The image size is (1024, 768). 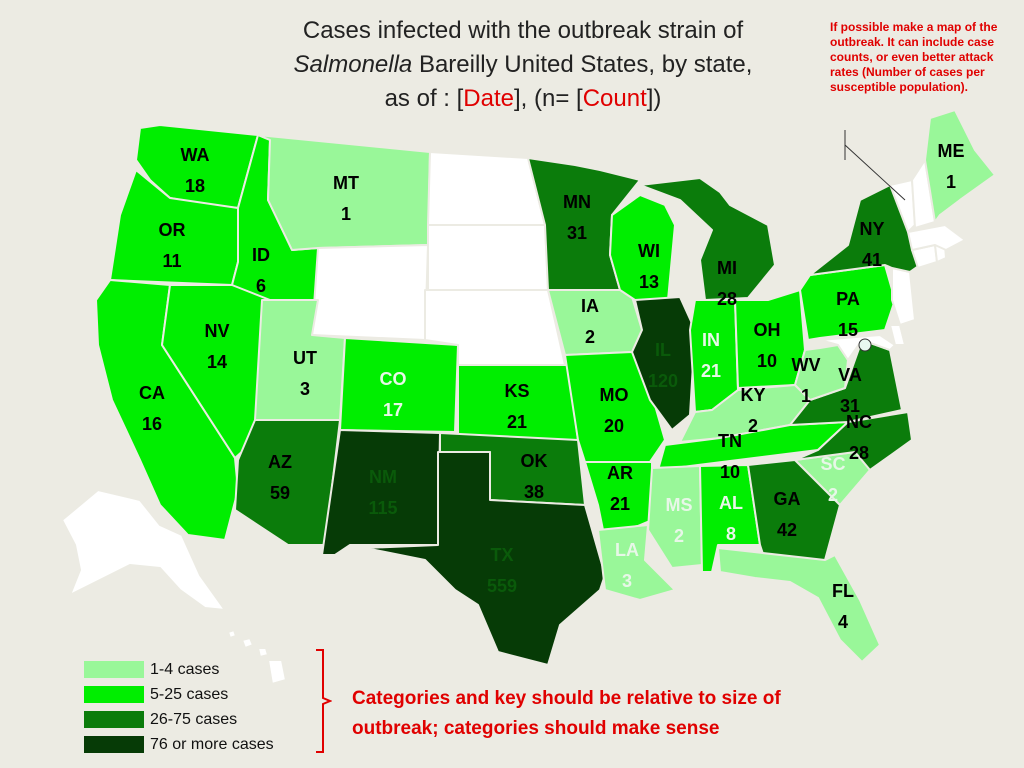 What do you see at coordinates (727, 268) in the screenshot?
I see `state-abbr: MI` at bounding box center [727, 268].